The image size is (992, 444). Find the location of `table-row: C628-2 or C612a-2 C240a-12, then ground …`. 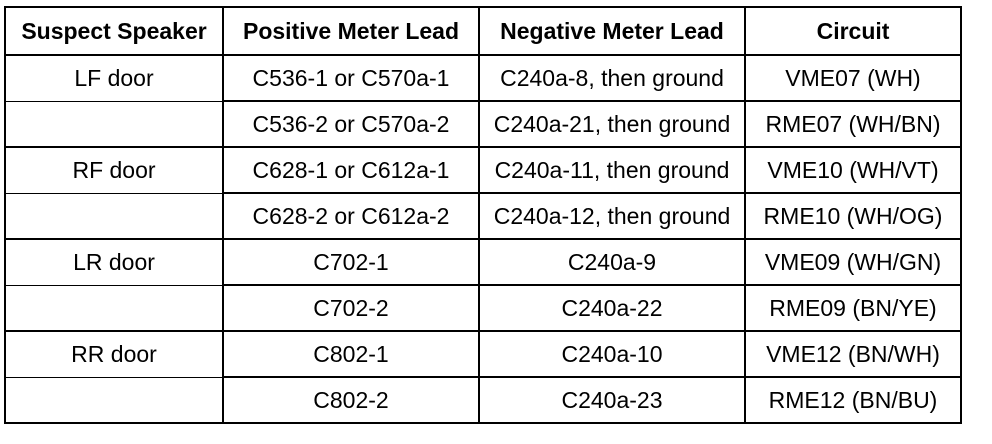

table-row: C628-2 or C612a-2 C240a-12, then ground … is located at coordinates (483, 216).